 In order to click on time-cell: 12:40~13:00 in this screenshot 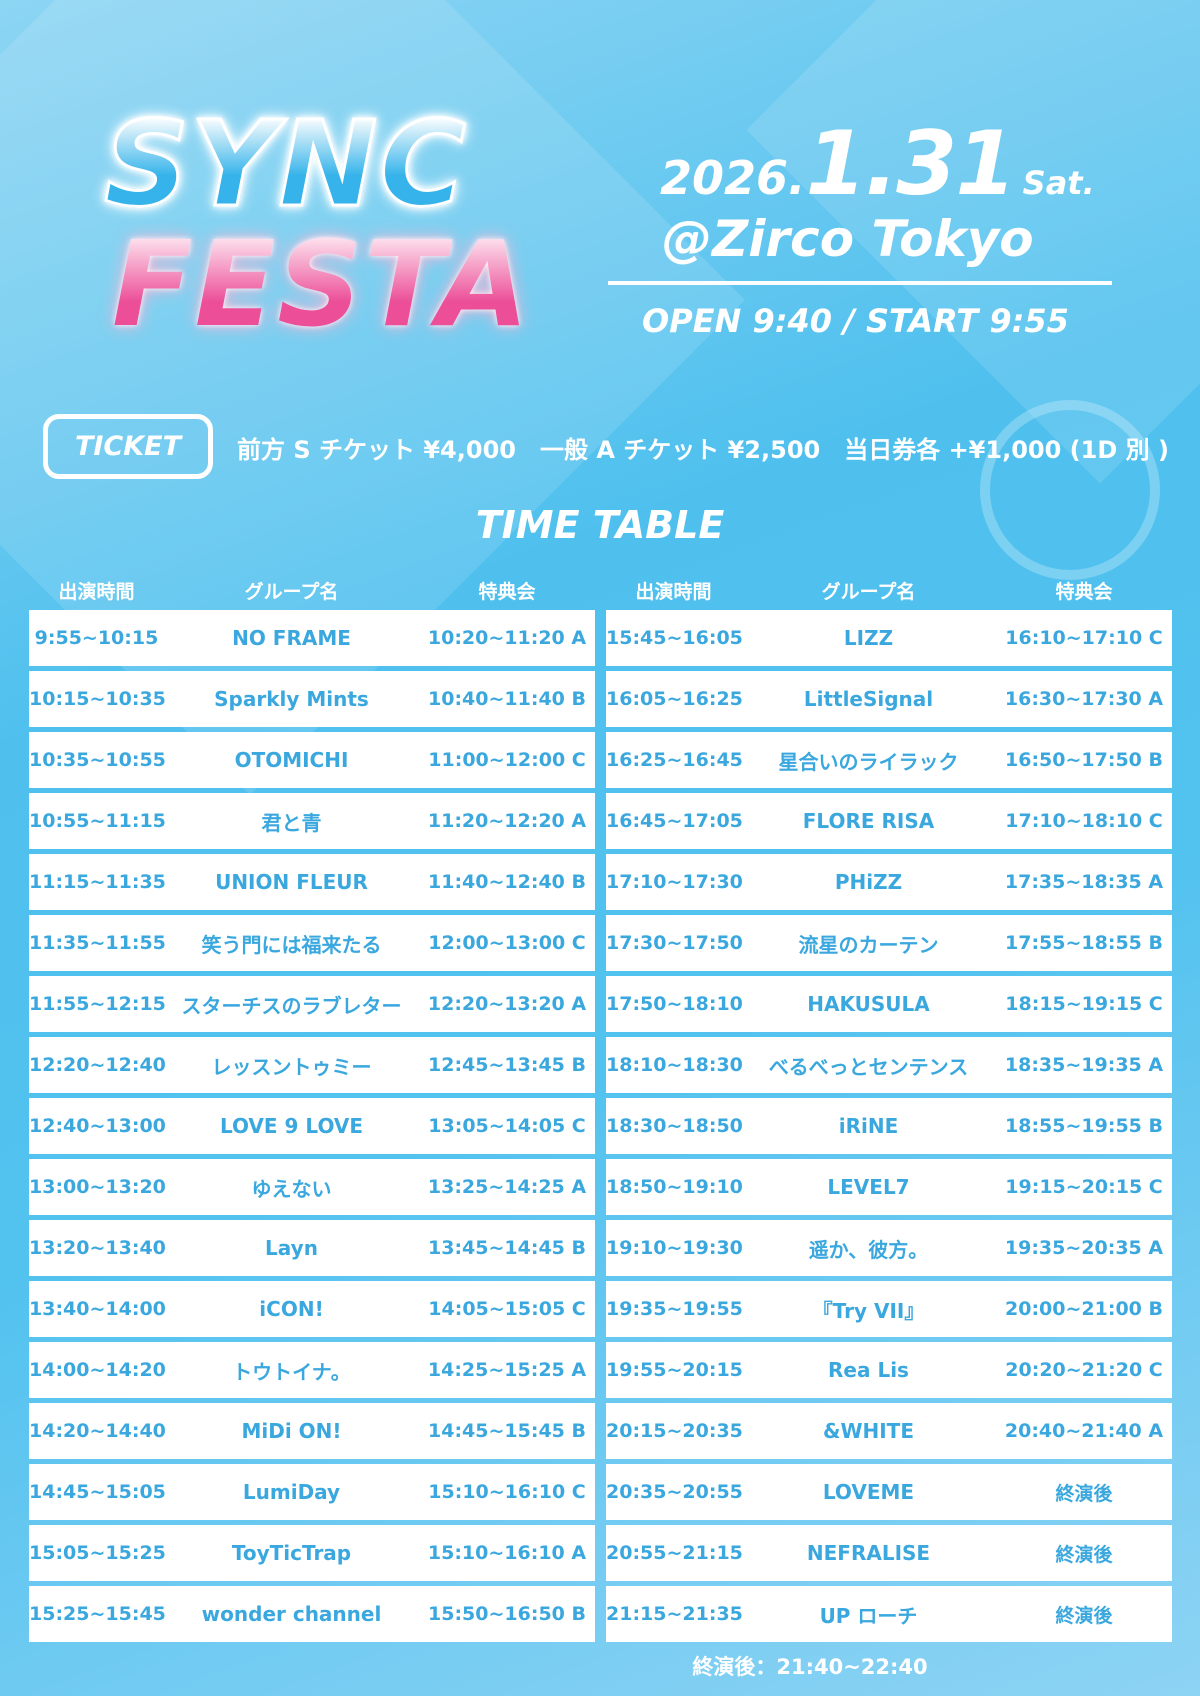, I will do `click(97, 1126)`.